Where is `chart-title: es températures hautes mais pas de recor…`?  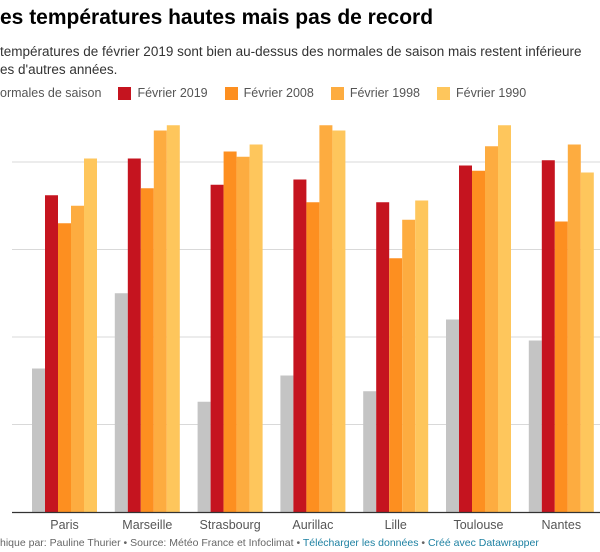 chart-title: es températures hautes mais pas de recor… is located at coordinates (217, 17).